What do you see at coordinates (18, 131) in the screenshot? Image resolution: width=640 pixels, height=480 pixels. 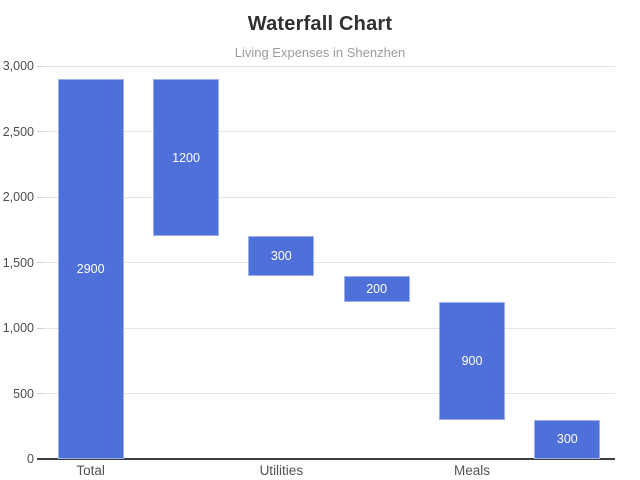 I see `y-tick-label: 2,500` at bounding box center [18, 131].